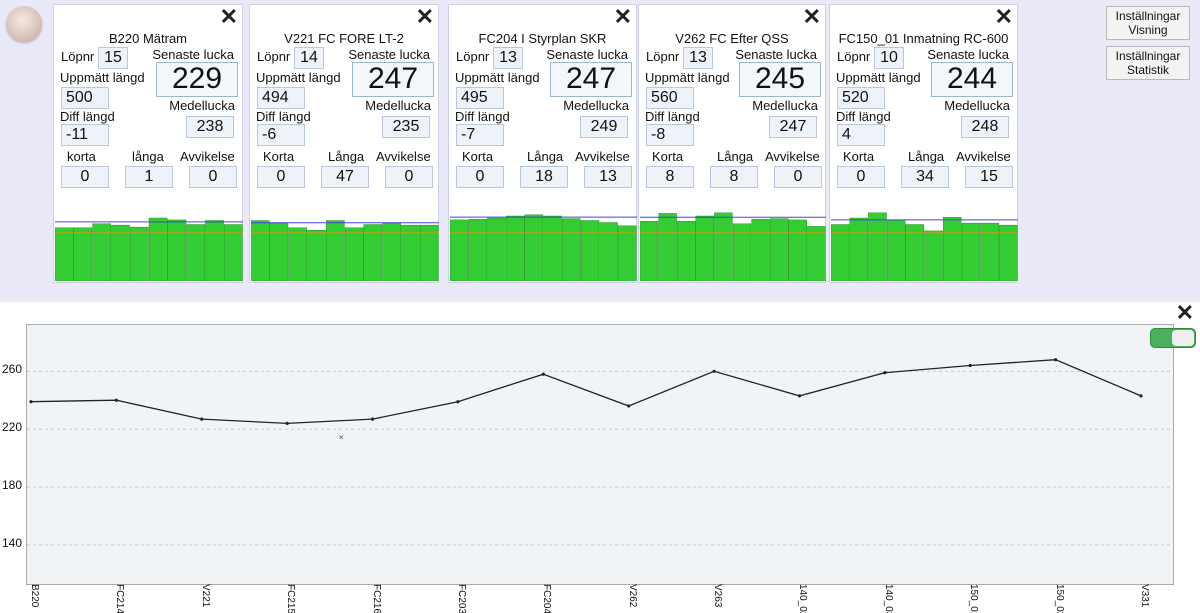 This screenshot has height=613, width=1200. What do you see at coordinates (974, 598) in the screenshot?
I see `x-tick-label: 150_01` at bounding box center [974, 598].